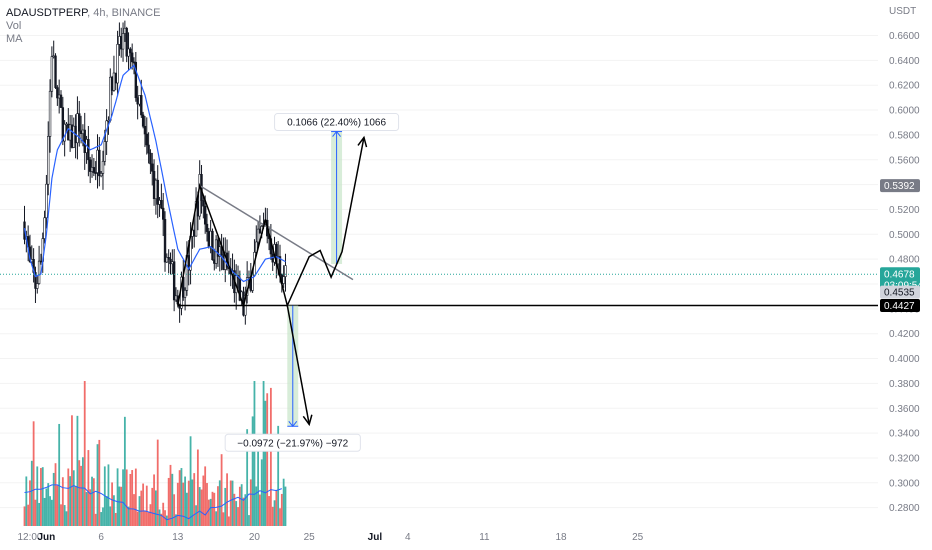 Image resolution: width=932 pixels, height=550 pixels. I want to click on resistance-badge-bg, so click(900, 186).